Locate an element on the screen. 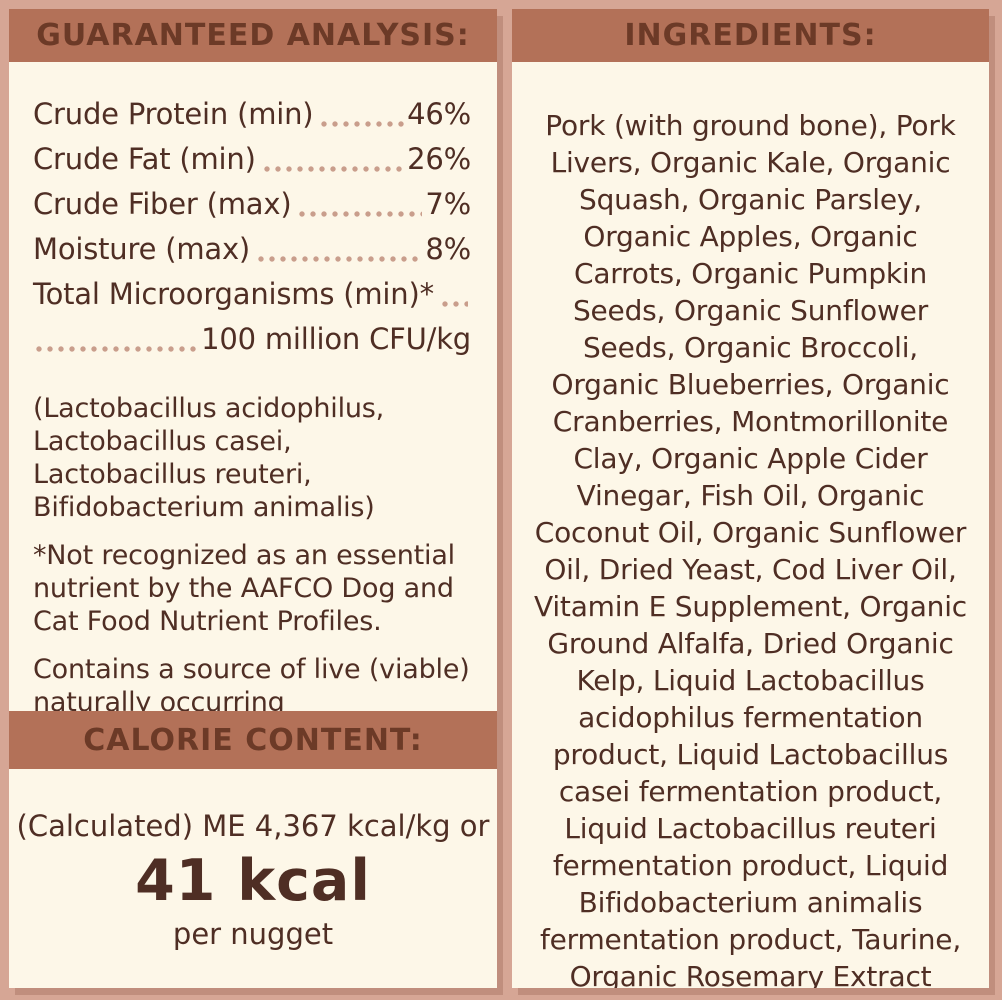 The height and width of the screenshot is (1000, 1002). analysis-row-microorganisms: Total Microorganisms (min)* is located at coordinates (252, 294).